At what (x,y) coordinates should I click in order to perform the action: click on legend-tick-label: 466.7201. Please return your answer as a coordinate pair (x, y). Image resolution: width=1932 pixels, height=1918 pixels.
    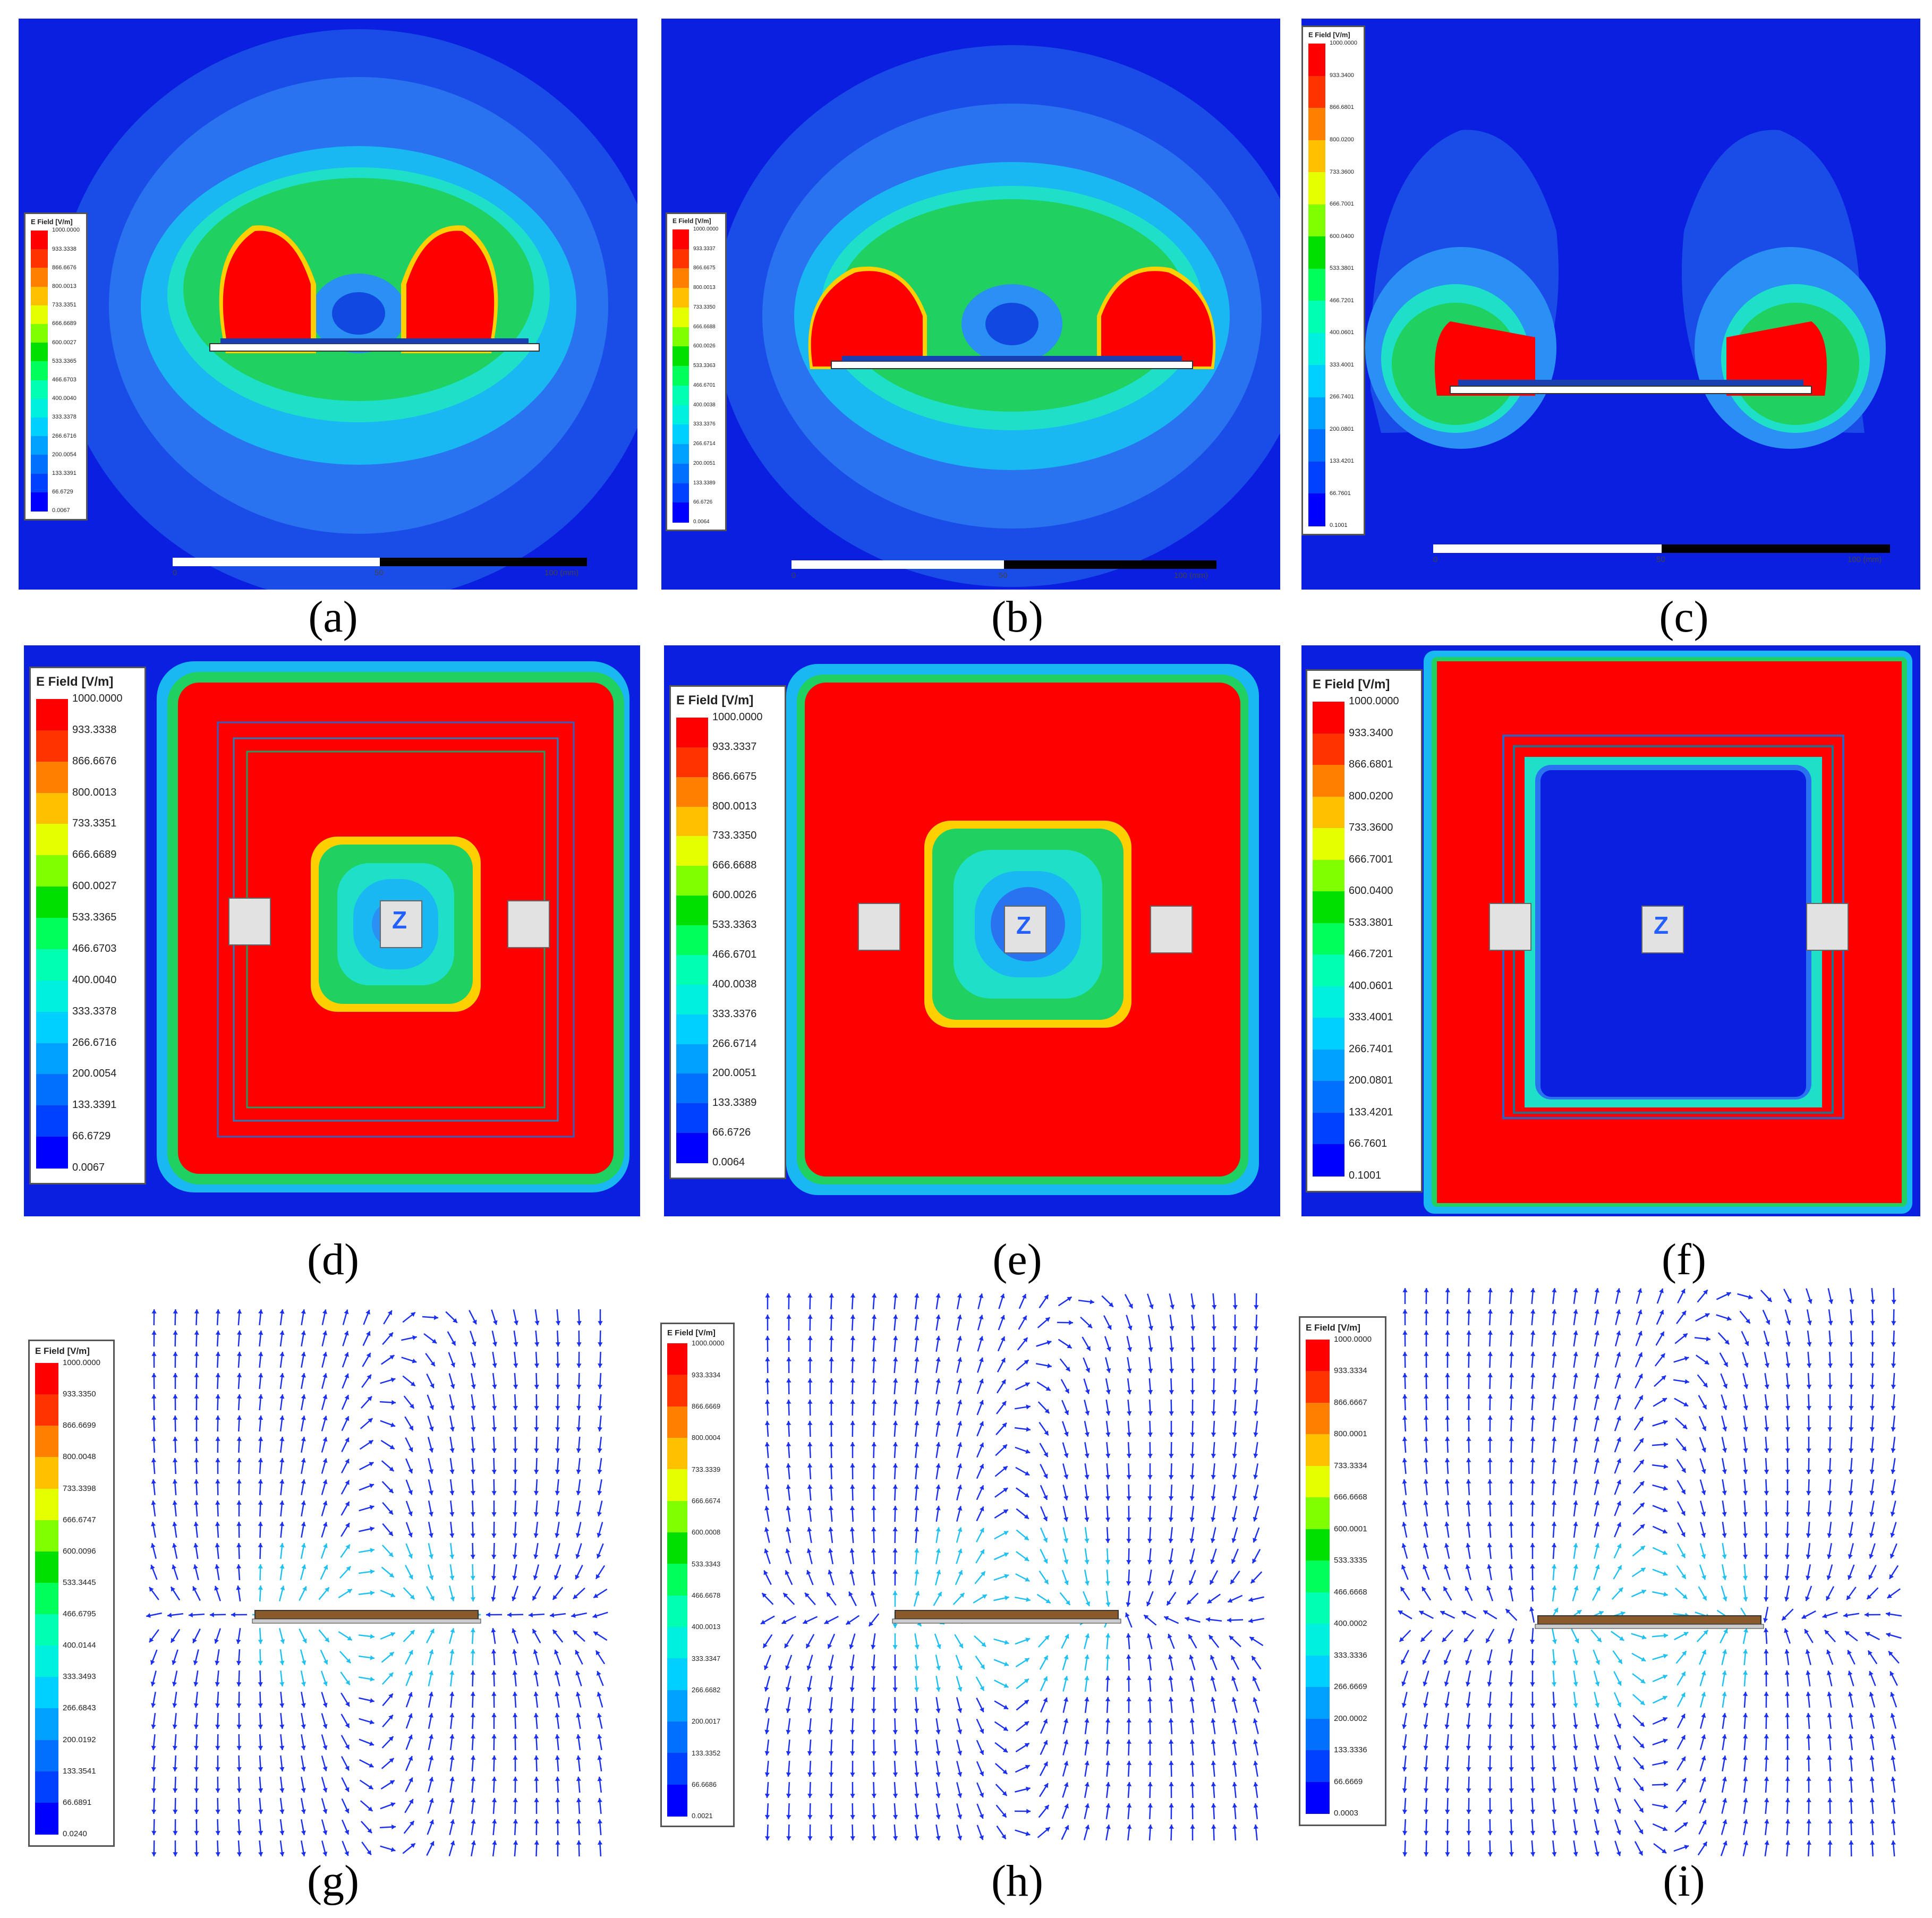
    Looking at the image, I should click on (1342, 301).